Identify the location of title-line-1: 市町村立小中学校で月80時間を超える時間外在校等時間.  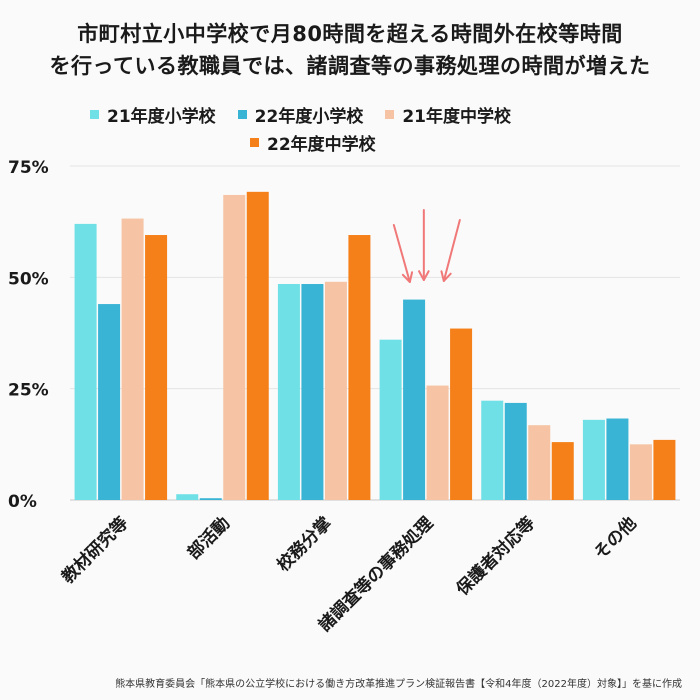
(350, 34).